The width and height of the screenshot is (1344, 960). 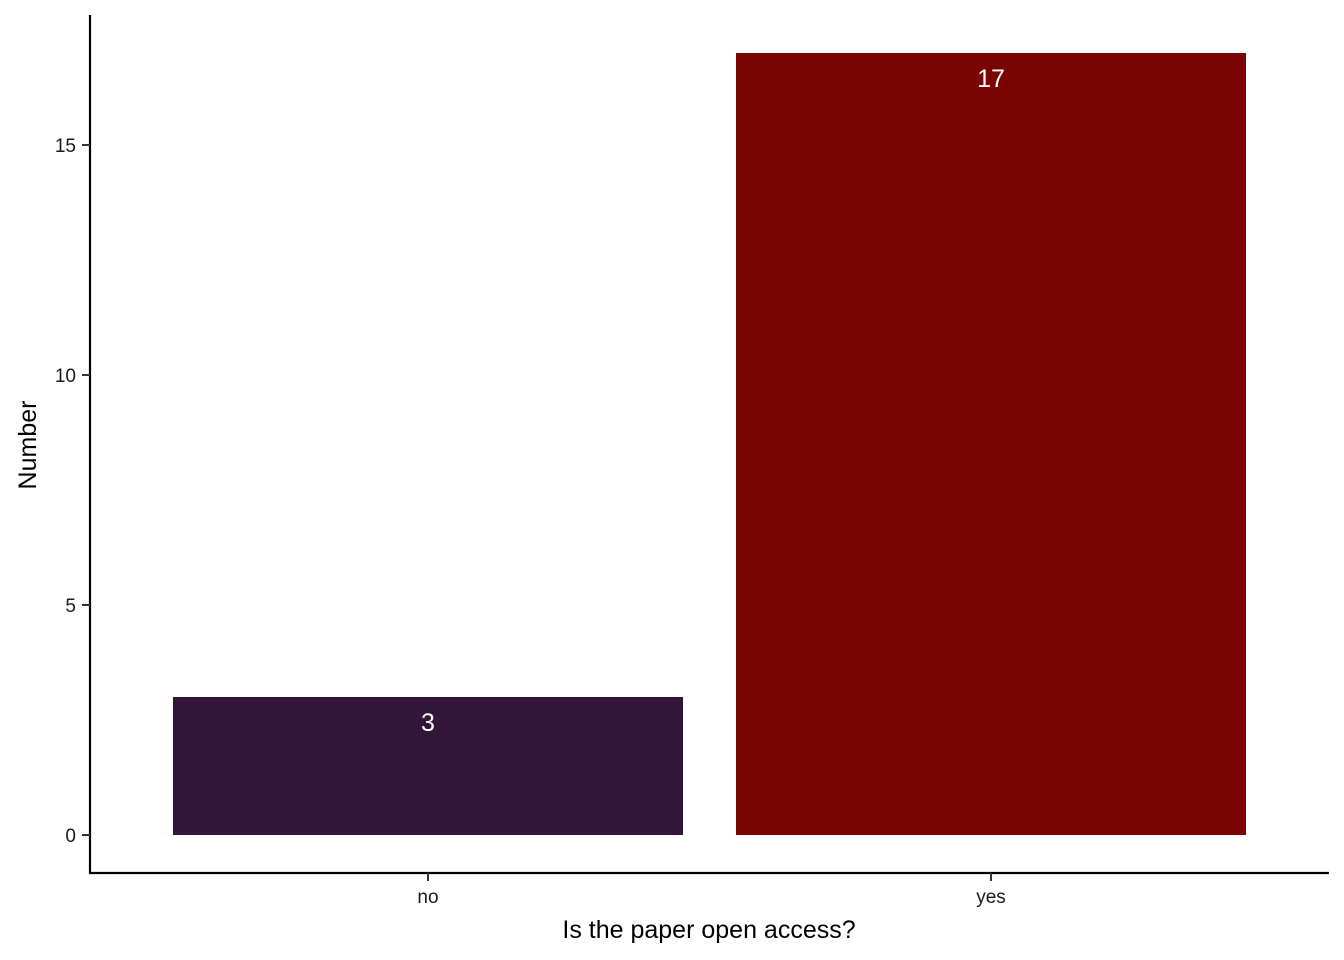 What do you see at coordinates (65, 376) in the screenshot?
I see `y-tick-label: 10` at bounding box center [65, 376].